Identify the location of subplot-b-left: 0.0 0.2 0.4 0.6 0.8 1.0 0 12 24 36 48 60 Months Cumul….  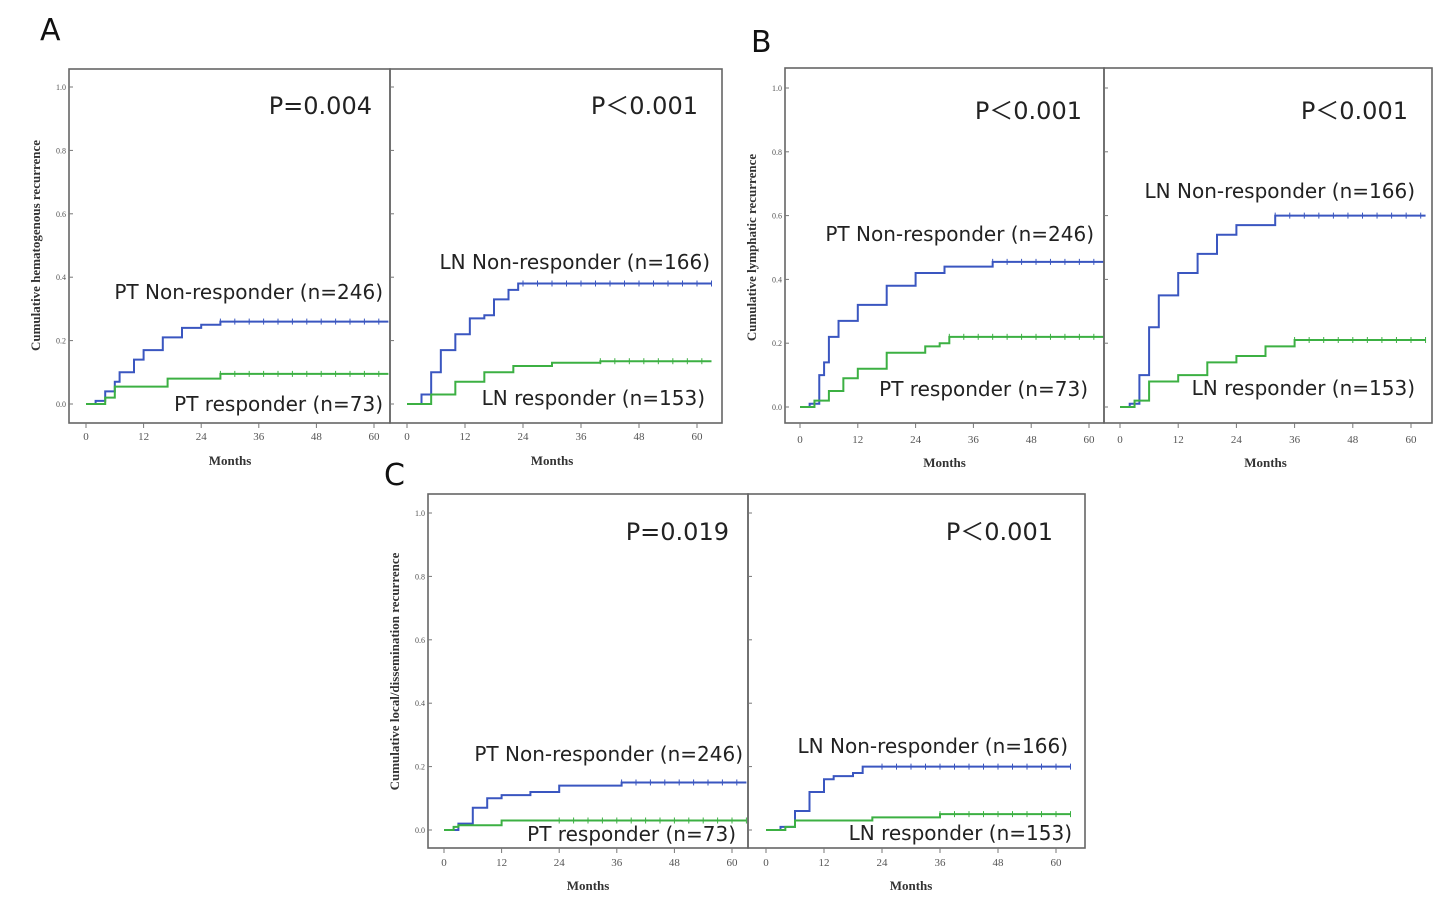
(924, 268).